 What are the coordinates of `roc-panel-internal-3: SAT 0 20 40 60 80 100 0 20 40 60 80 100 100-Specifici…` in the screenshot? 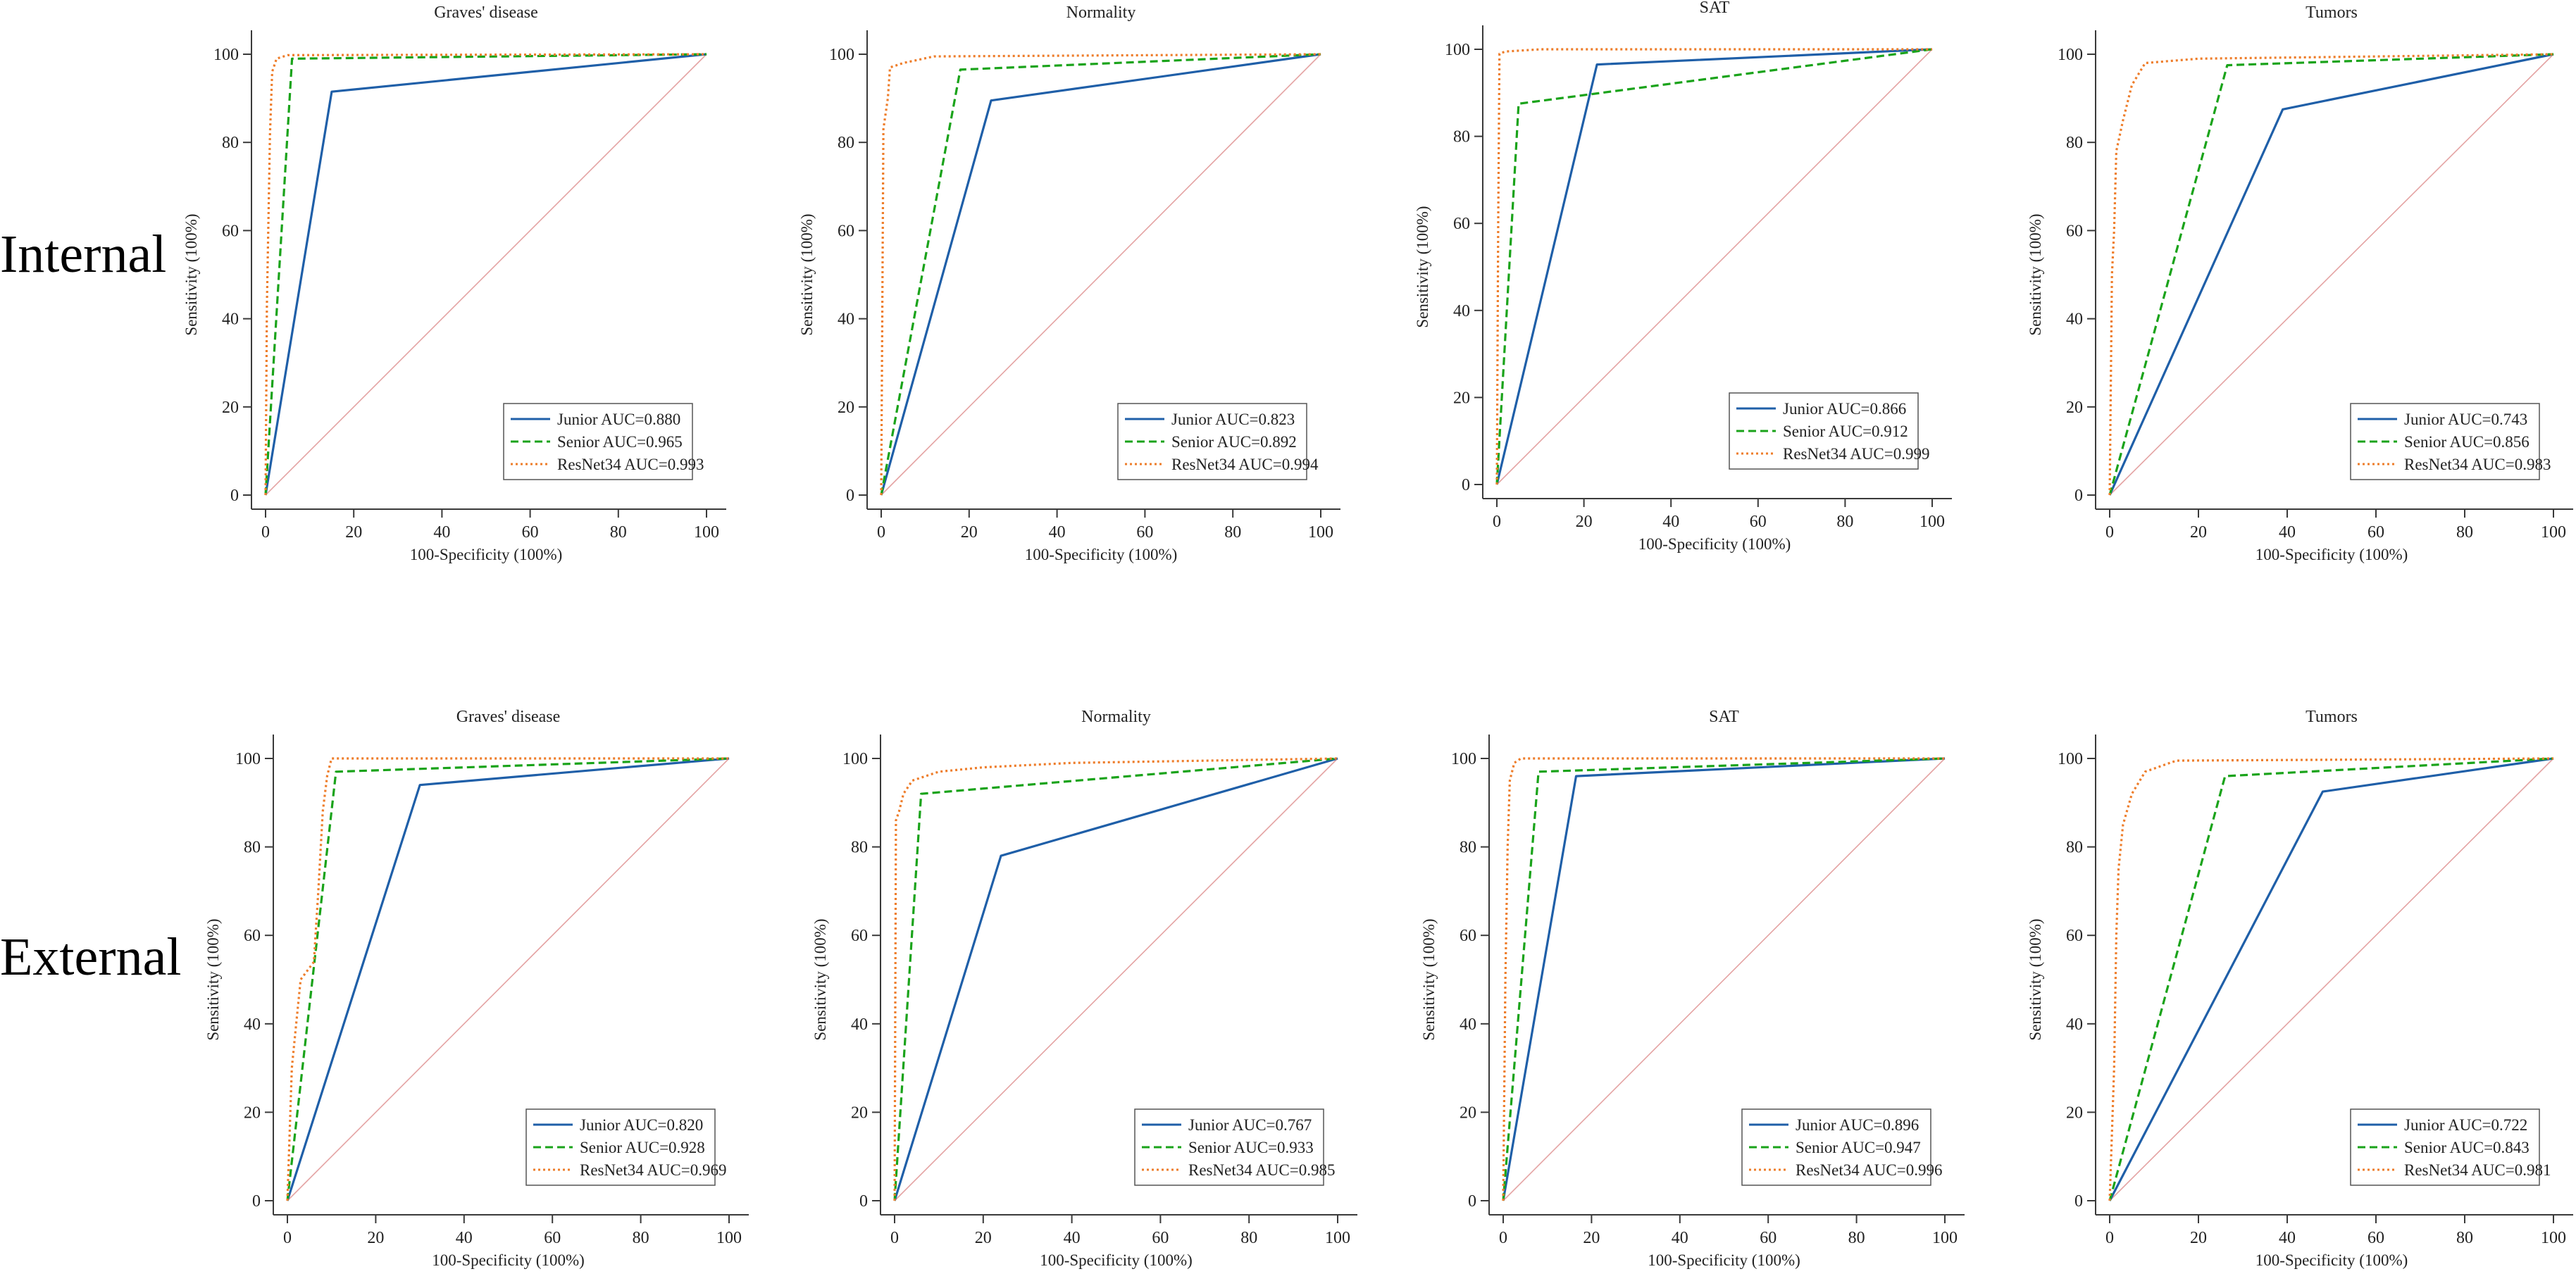 It's located at (1683, 276).